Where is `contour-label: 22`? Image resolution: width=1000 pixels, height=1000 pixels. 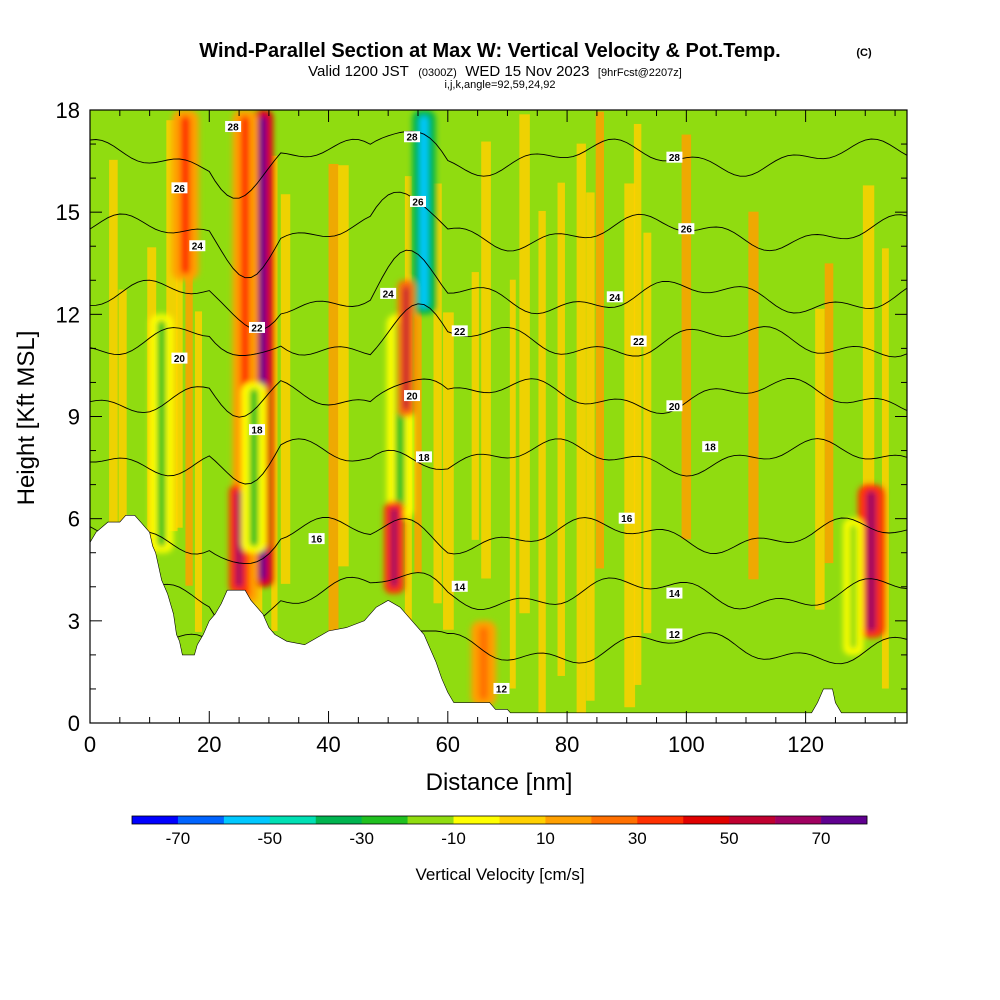 contour-label: 22 is located at coordinates (460, 332).